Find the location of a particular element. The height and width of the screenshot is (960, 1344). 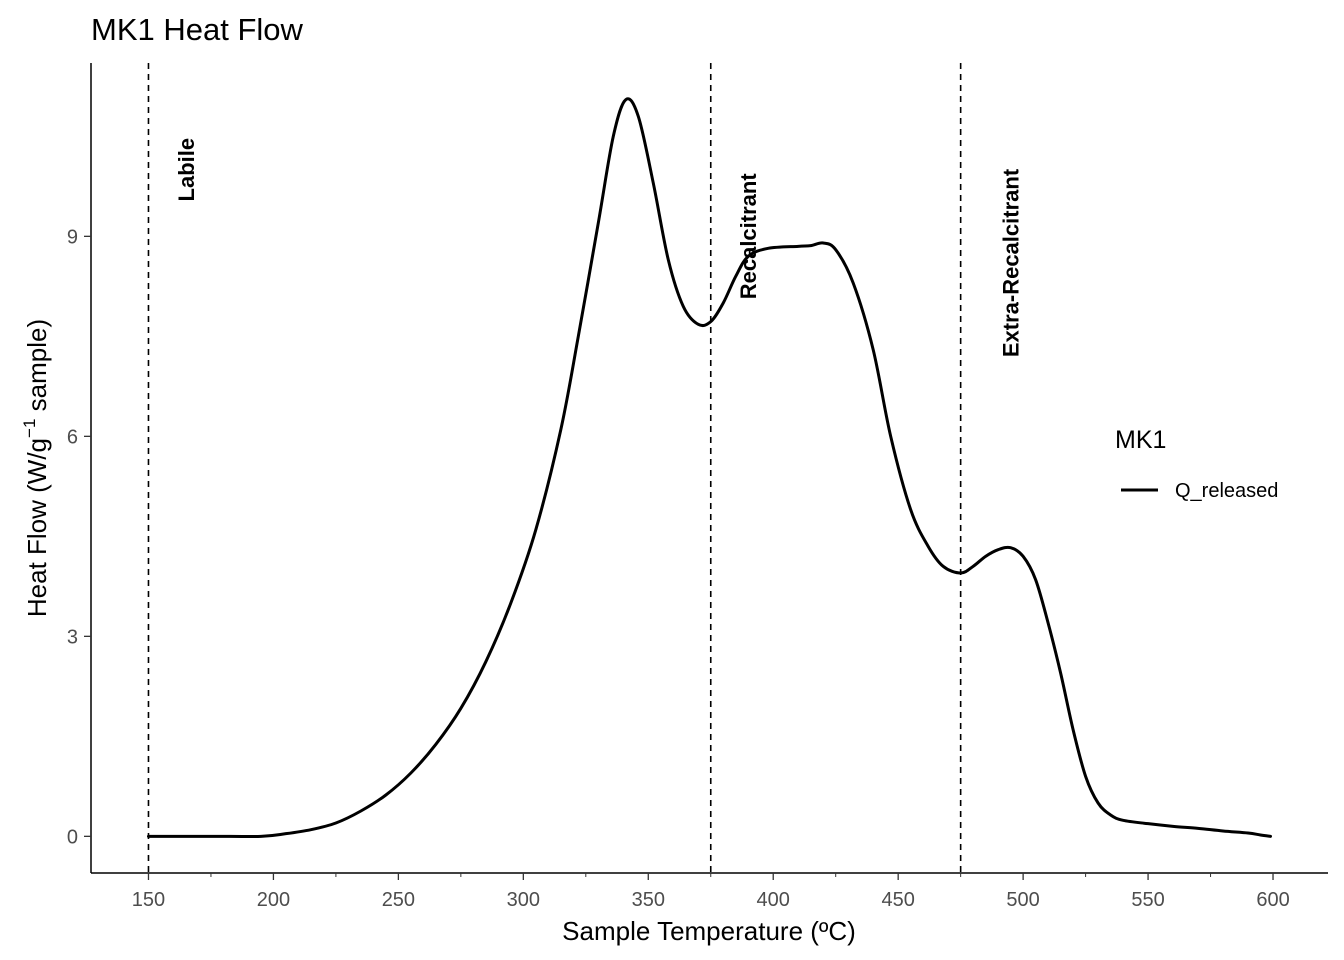

x-tick-label: 200 is located at coordinates (273, 900).